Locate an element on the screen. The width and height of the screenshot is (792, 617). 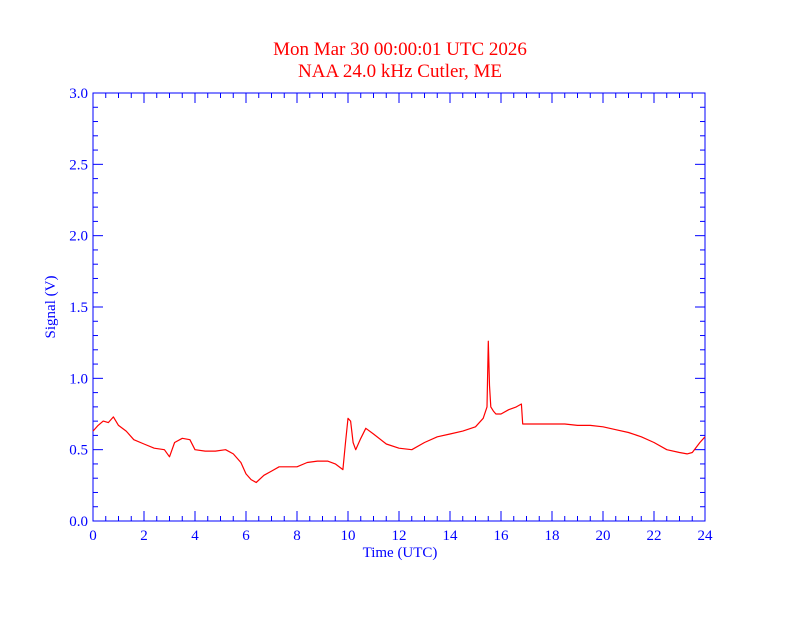
x-tick-label: 18 is located at coordinates (552, 536).